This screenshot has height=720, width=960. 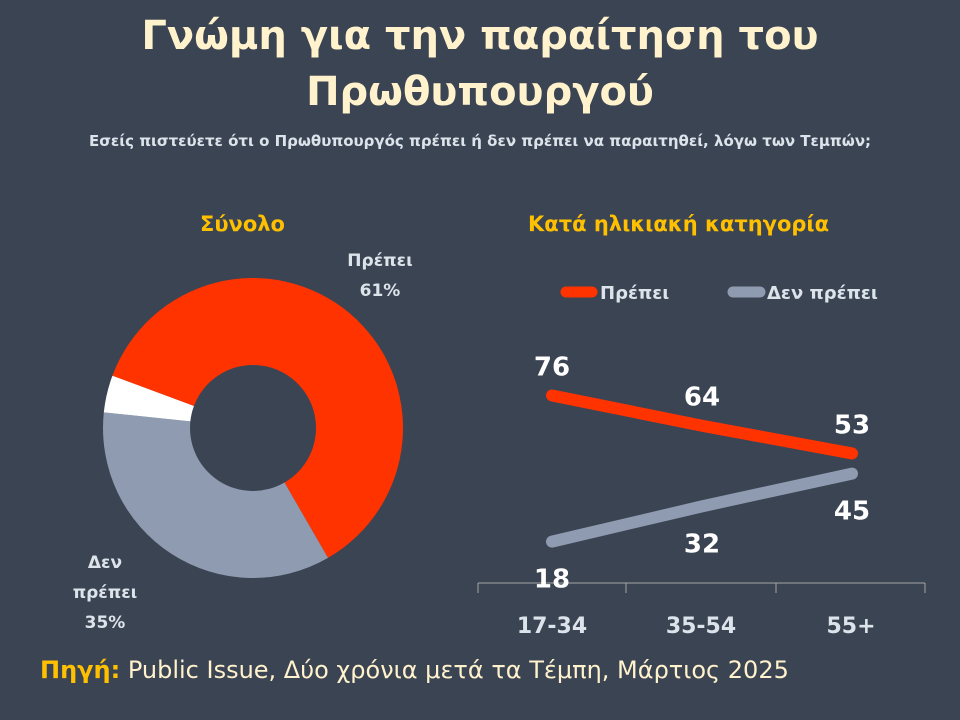 I want to click on x-tick-label: 17-34, so click(x=552, y=626).